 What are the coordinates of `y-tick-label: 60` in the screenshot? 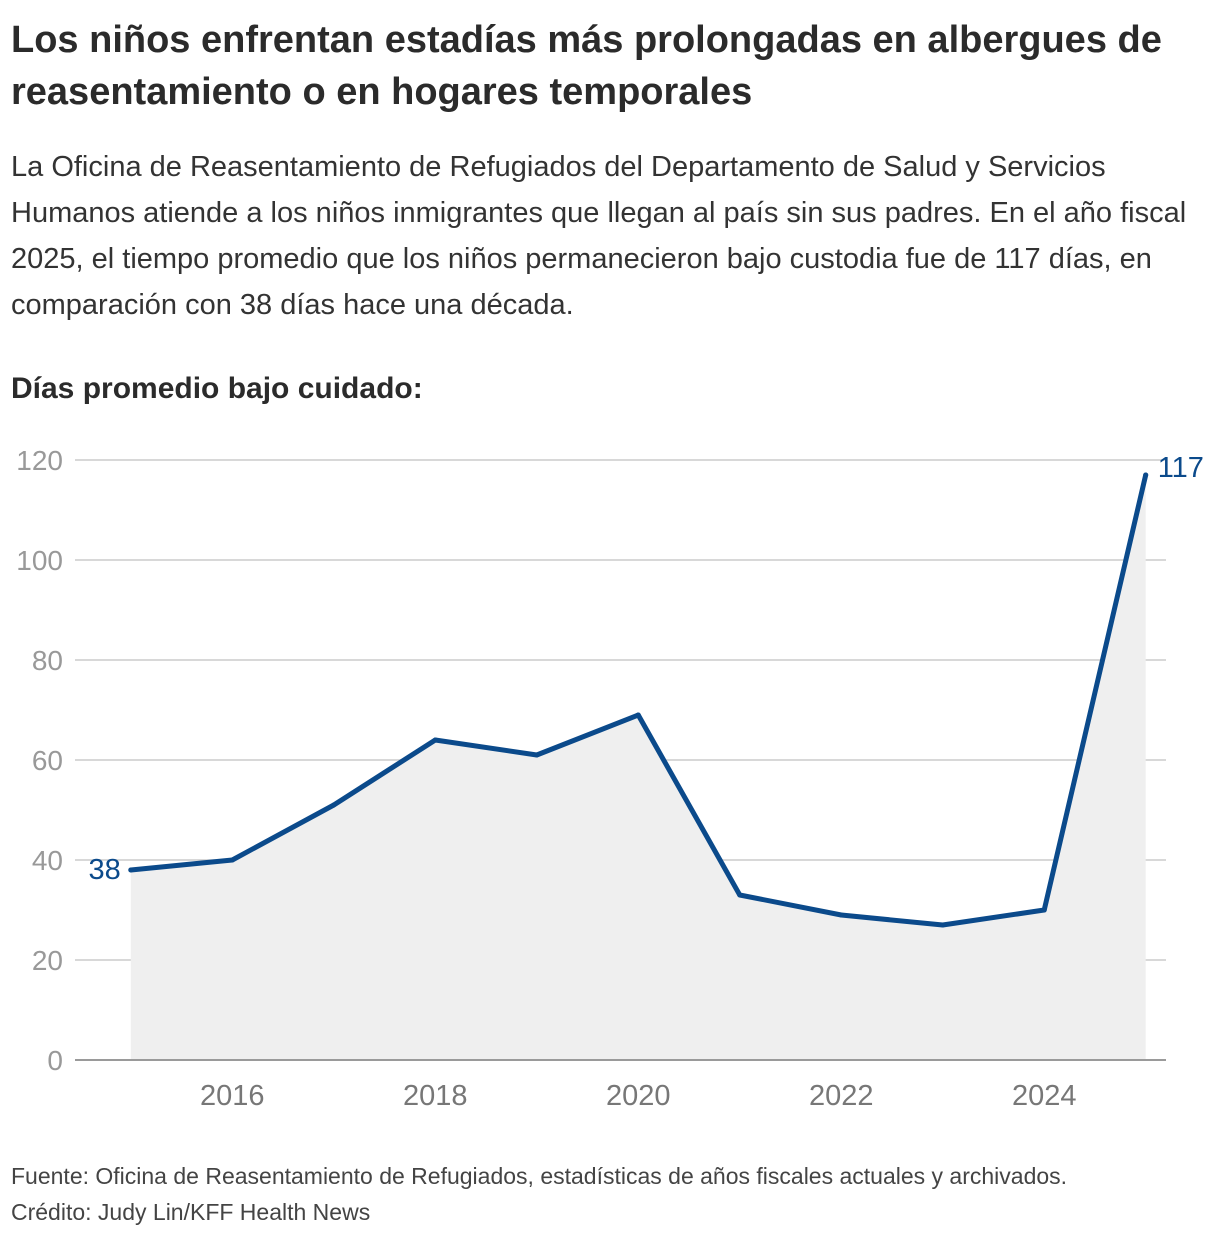 It's located at (47, 760).